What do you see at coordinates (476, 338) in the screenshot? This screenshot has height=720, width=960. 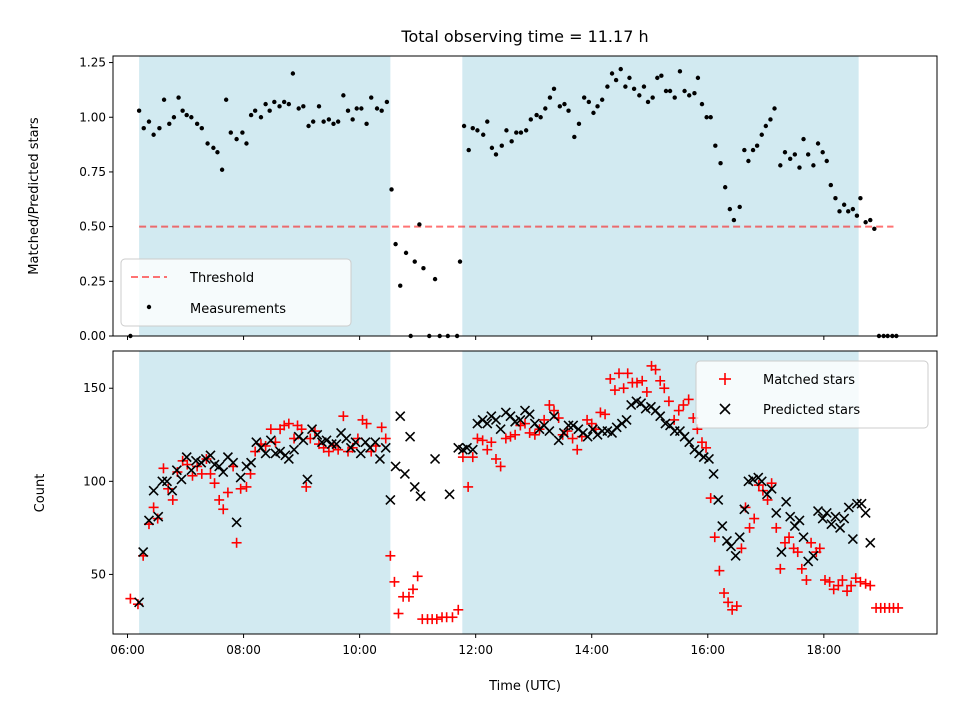 I see `top-x-ticks` at bounding box center [476, 338].